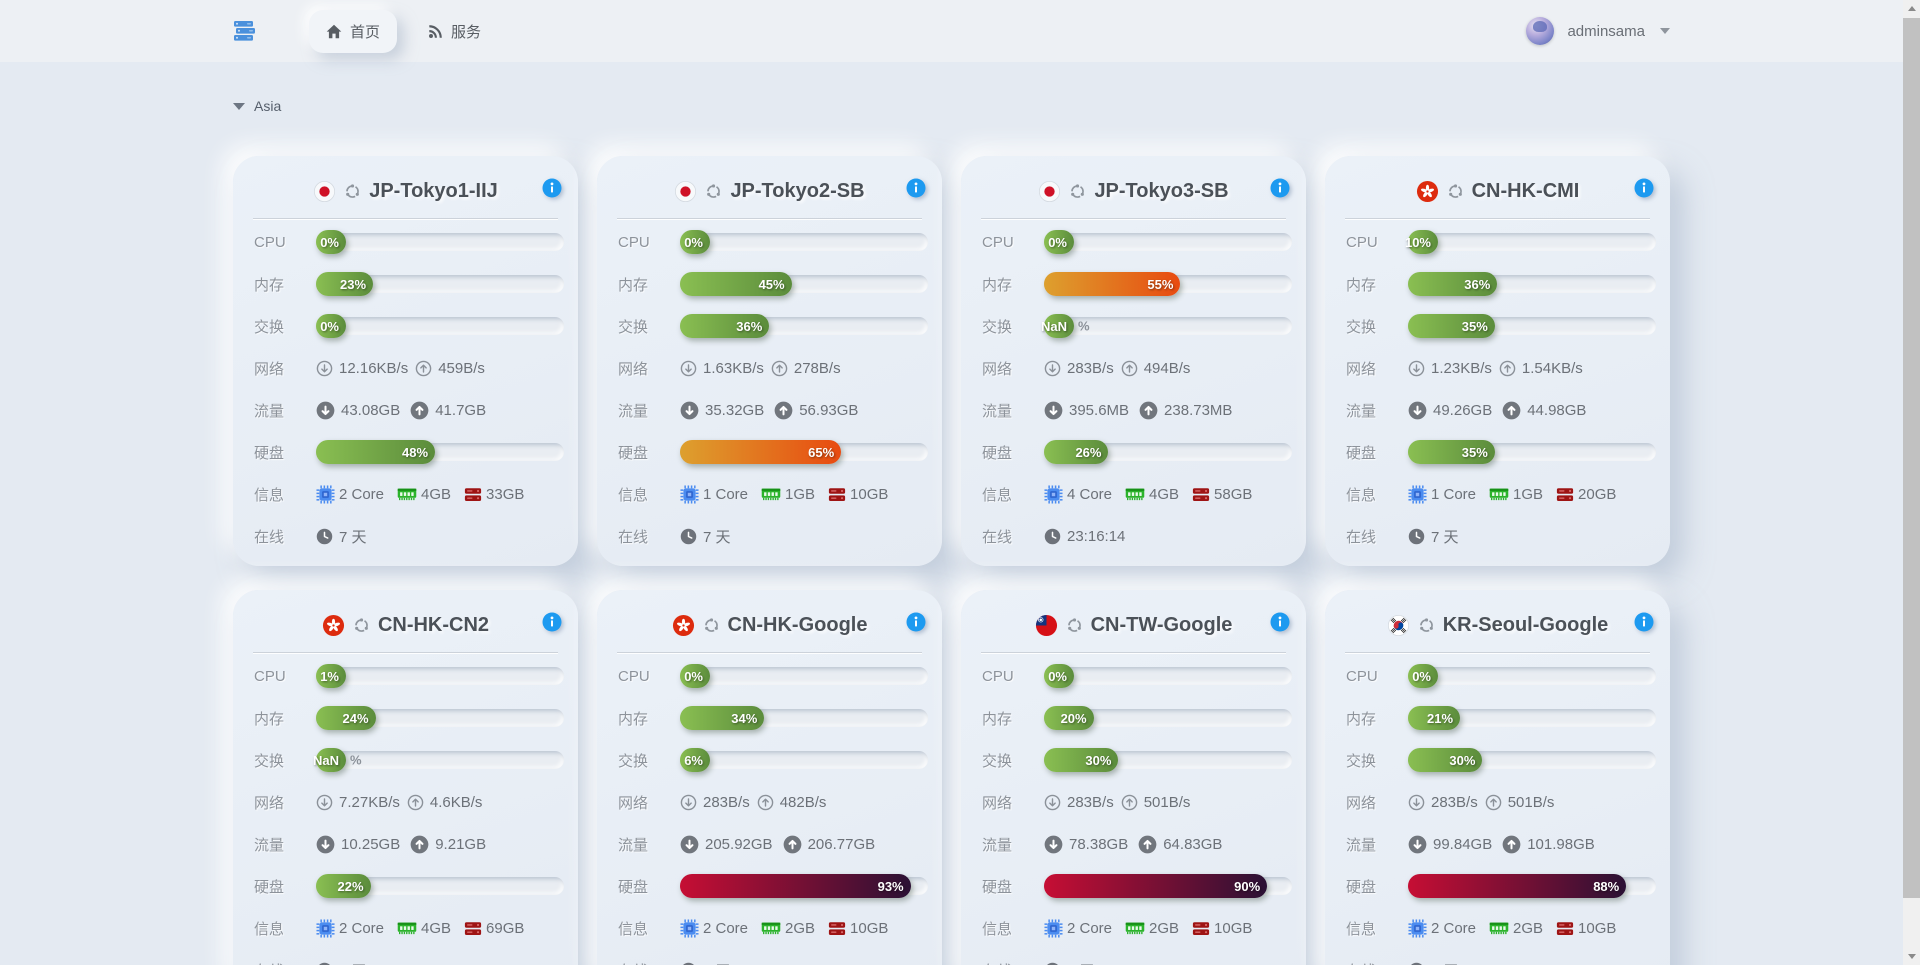 This screenshot has height=965, width=1920. What do you see at coordinates (1532, 718) in the screenshot?
I see `memory-progress-bar: 21%` at bounding box center [1532, 718].